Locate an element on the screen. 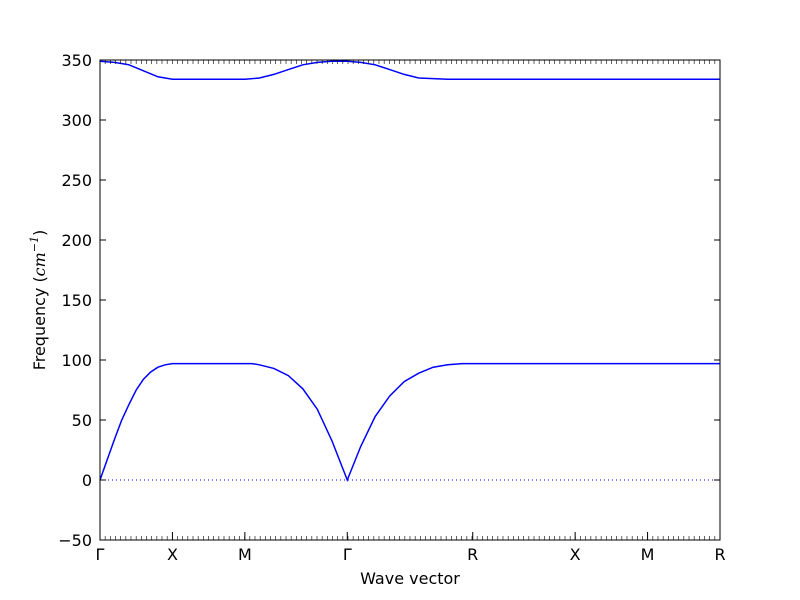 This screenshot has height=600, width=800. y-tick-label: 250 is located at coordinates (76, 180).